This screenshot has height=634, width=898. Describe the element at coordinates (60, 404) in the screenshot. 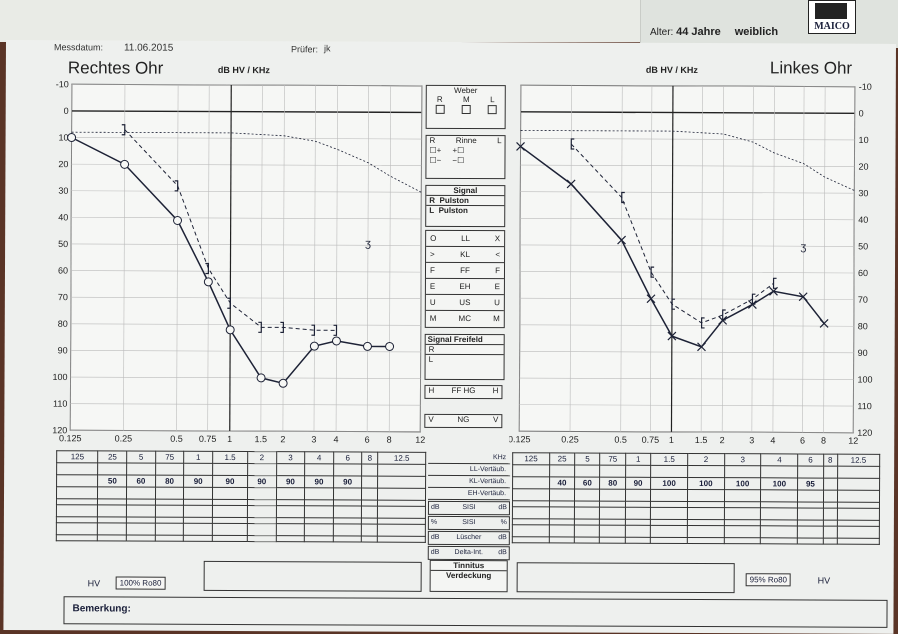

I see `y-tick-label: 110` at that location.